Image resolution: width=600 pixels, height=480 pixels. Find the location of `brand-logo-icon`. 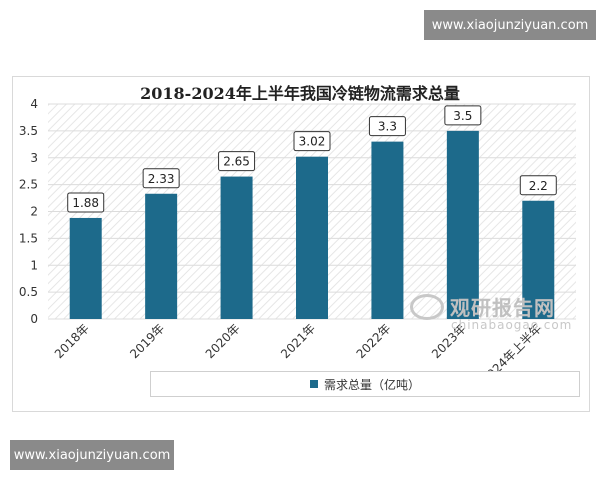

brand-logo-icon is located at coordinates (427, 306).